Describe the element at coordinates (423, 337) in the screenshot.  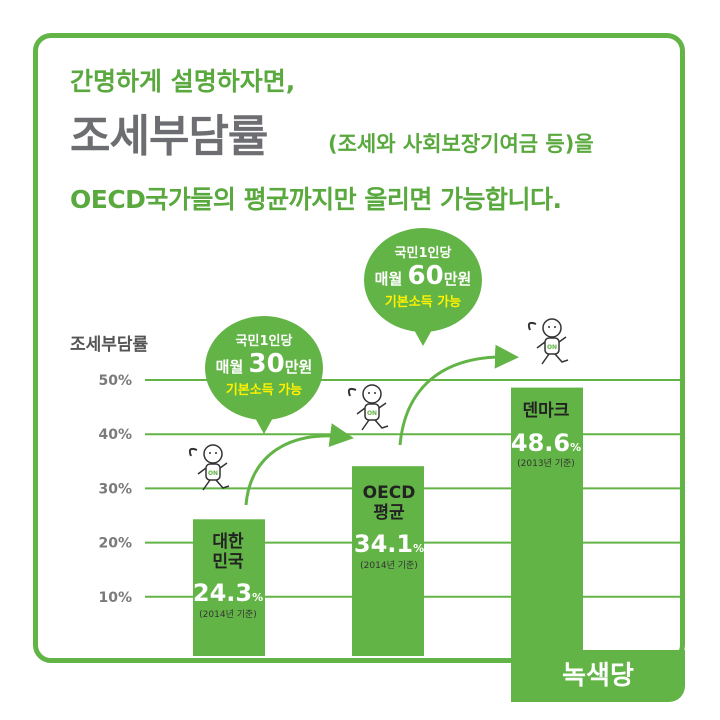
I see `bubble-60-tail` at that location.